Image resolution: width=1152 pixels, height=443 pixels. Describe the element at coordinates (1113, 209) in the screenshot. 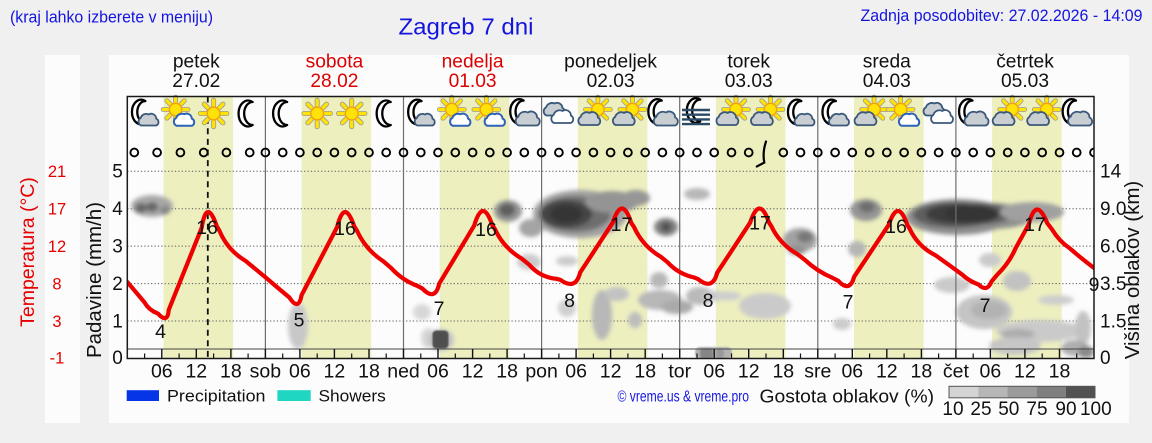

I see `svg-text: 9.0` at that location.